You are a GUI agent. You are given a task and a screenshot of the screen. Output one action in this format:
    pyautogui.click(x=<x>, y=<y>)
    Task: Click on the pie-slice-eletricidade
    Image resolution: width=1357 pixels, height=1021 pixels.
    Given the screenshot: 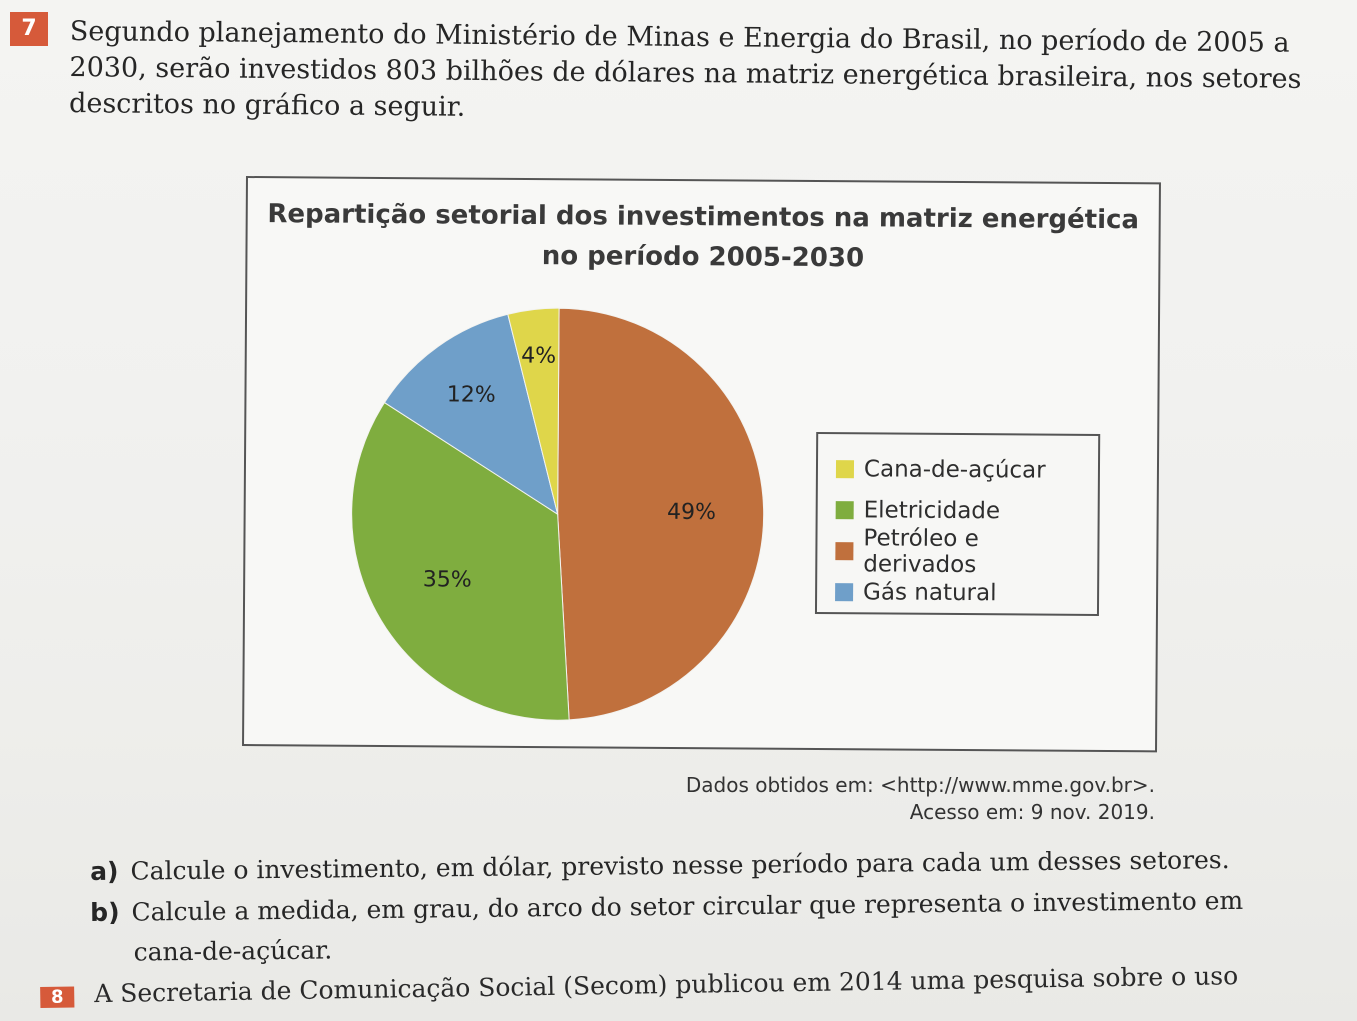 What is the action you would take?
    pyautogui.click(x=460, y=561)
    